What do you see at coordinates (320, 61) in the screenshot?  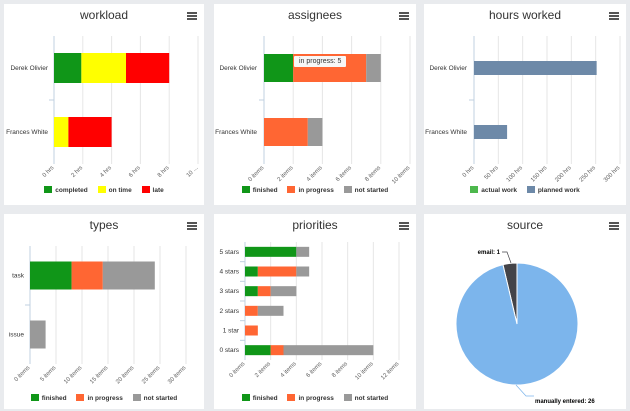 I see `assignees-tooltip: in progress: 5` at bounding box center [320, 61].